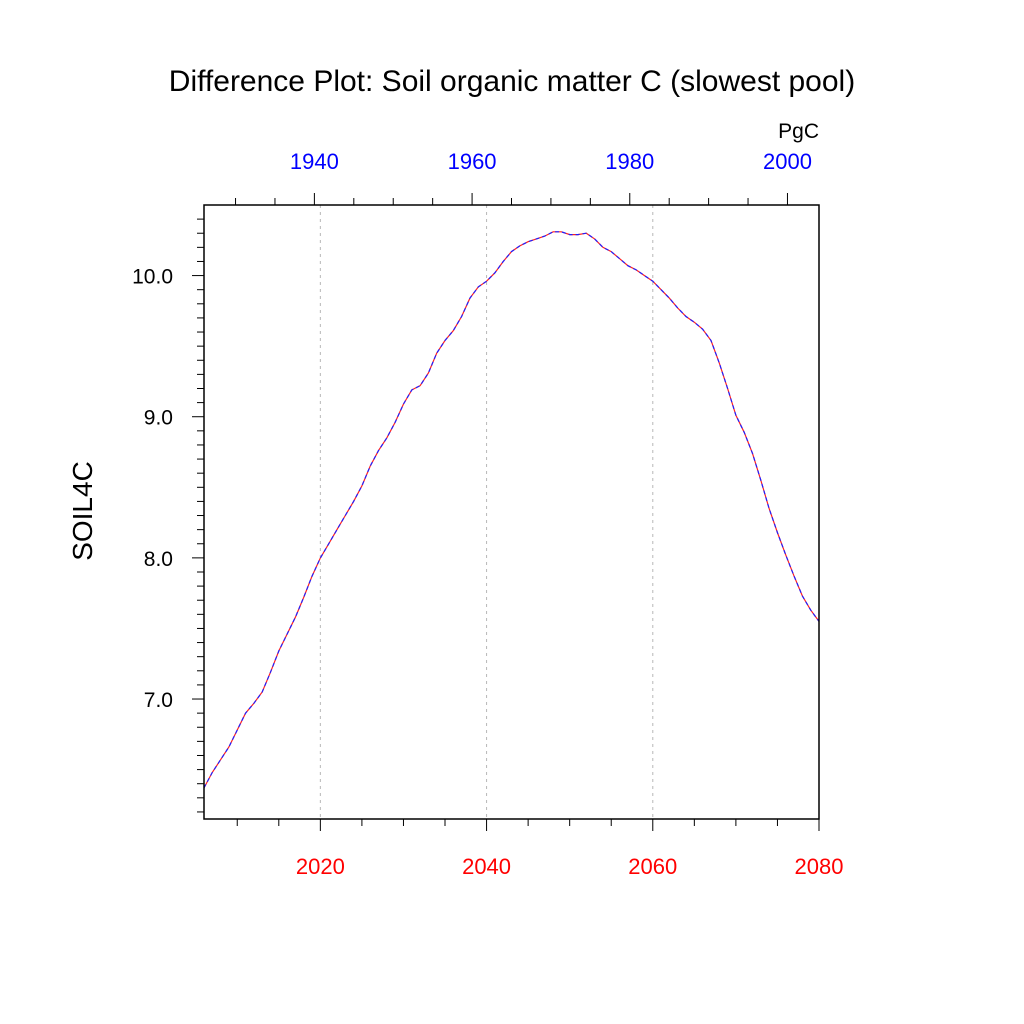  What do you see at coordinates (320, 866) in the screenshot?
I see `x-bottom-tick-label: 2020` at bounding box center [320, 866].